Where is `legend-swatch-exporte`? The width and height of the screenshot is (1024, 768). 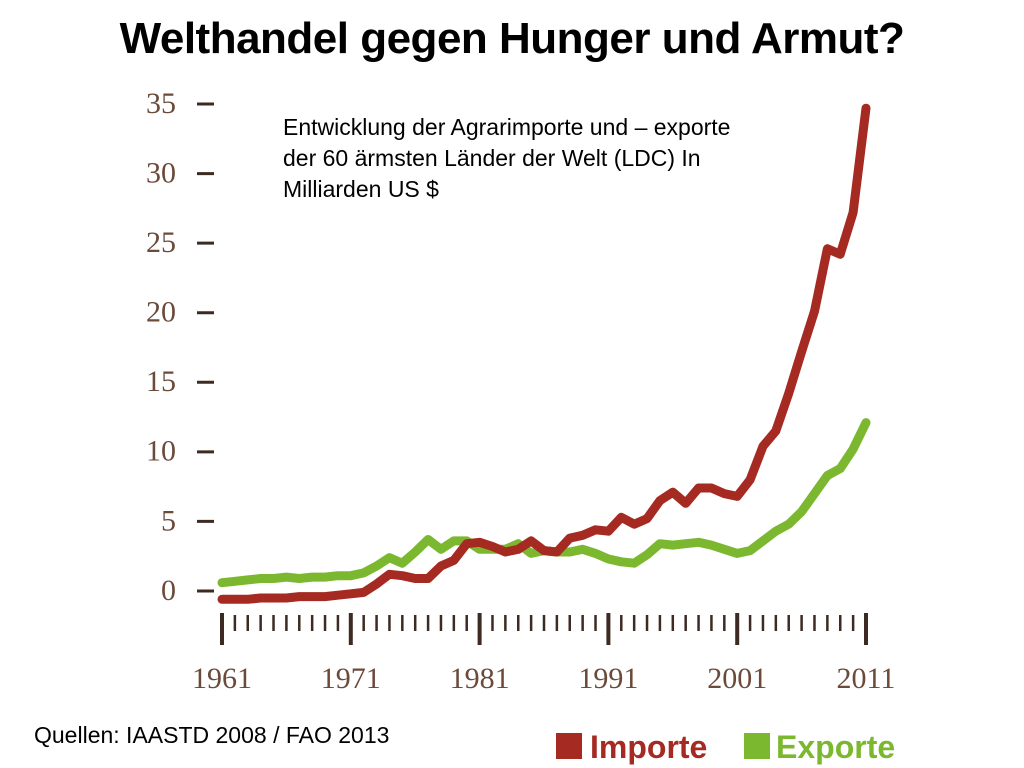 legend-swatch-exporte is located at coordinates (757, 746).